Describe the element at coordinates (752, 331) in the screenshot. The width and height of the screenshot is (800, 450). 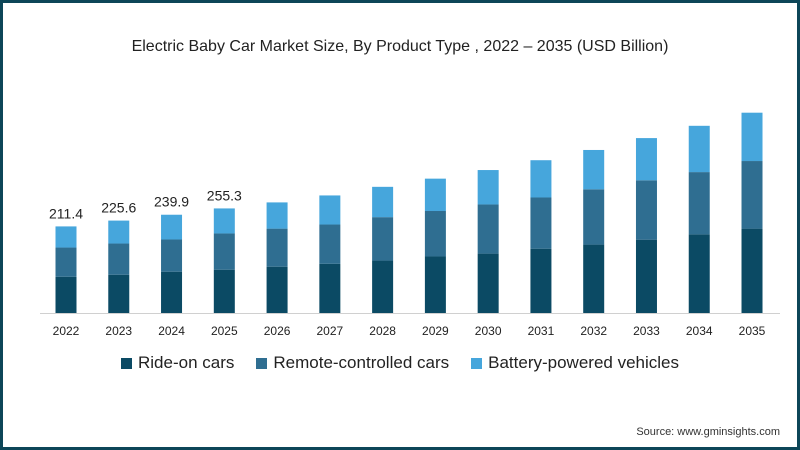
I see `x-tick-label: 2035` at that location.